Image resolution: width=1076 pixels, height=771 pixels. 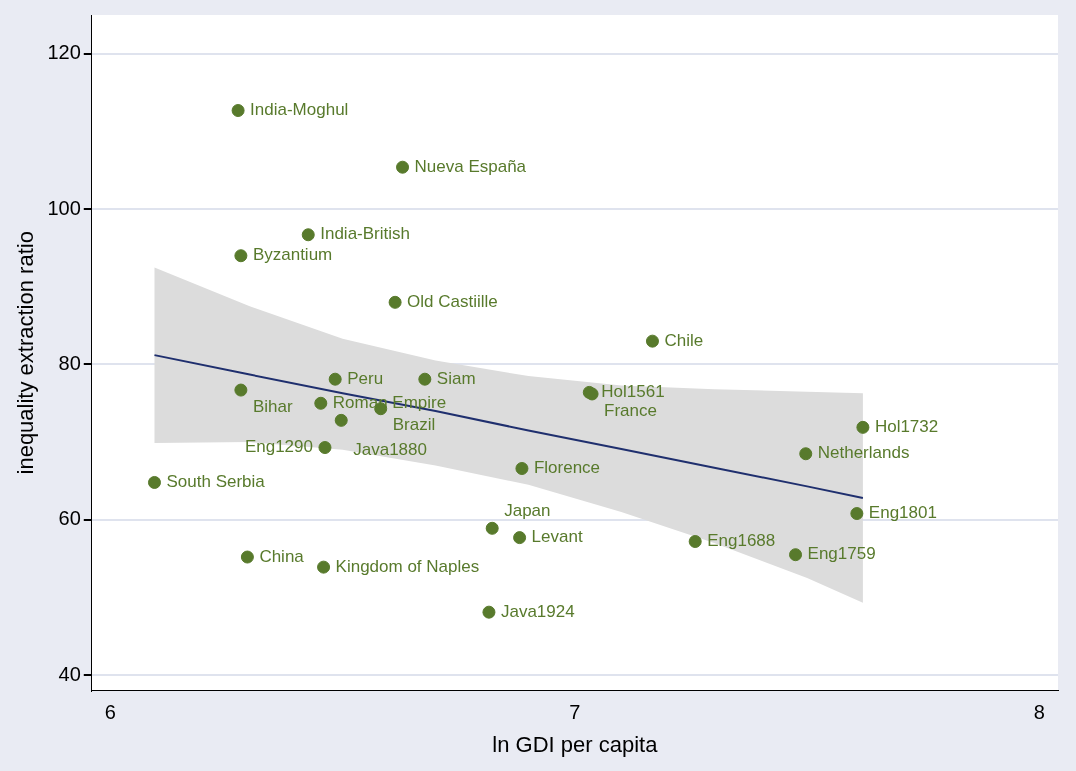 I want to click on annotation: Java1880, so click(x=390, y=450).